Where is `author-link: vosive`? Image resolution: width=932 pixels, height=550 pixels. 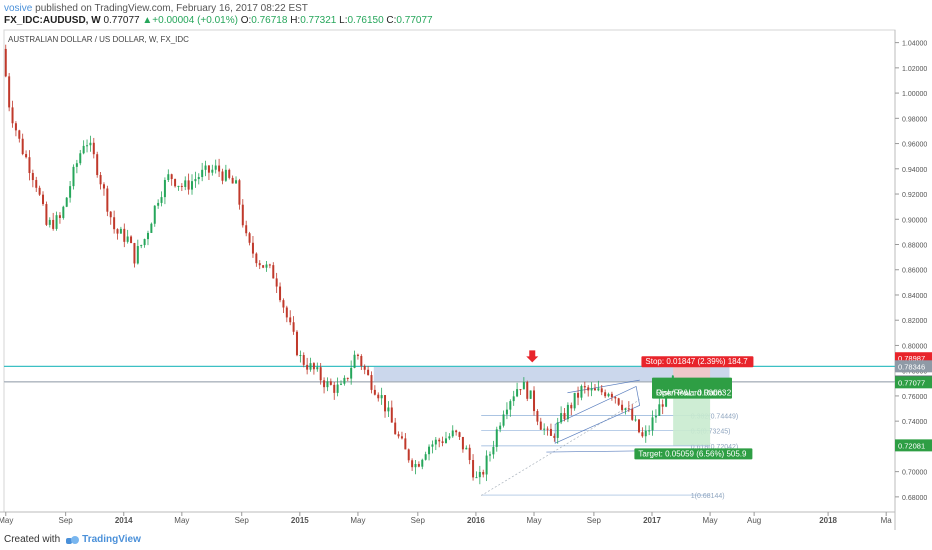 author-link: vosive is located at coordinates (18, 8).